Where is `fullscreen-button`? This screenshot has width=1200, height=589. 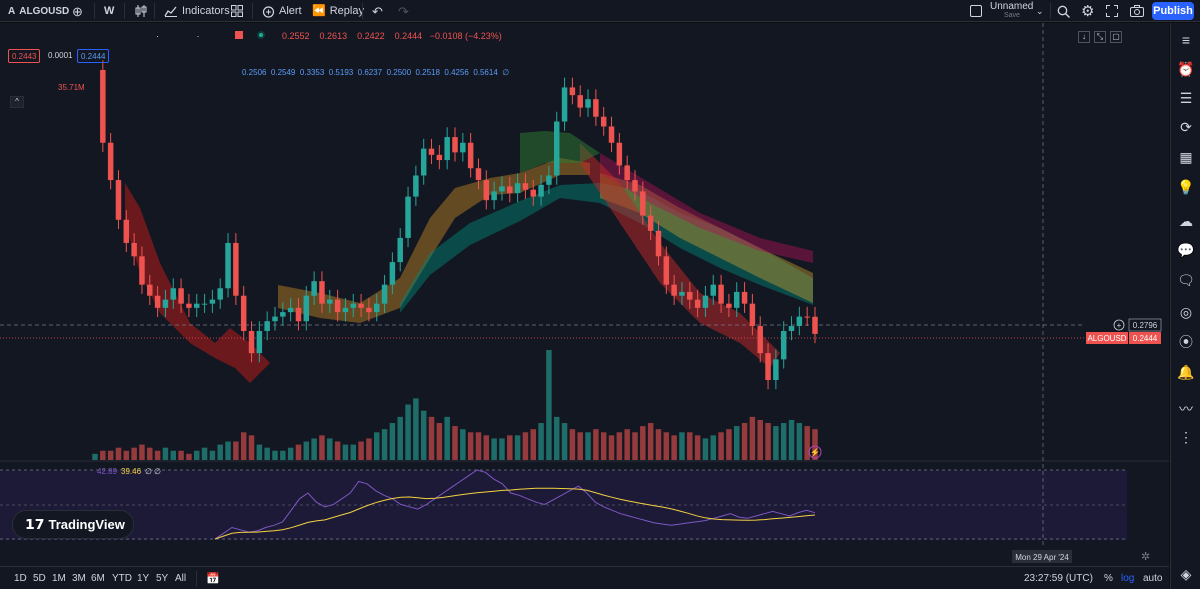 fullscreen-button is located at coordinates (1112, 11).